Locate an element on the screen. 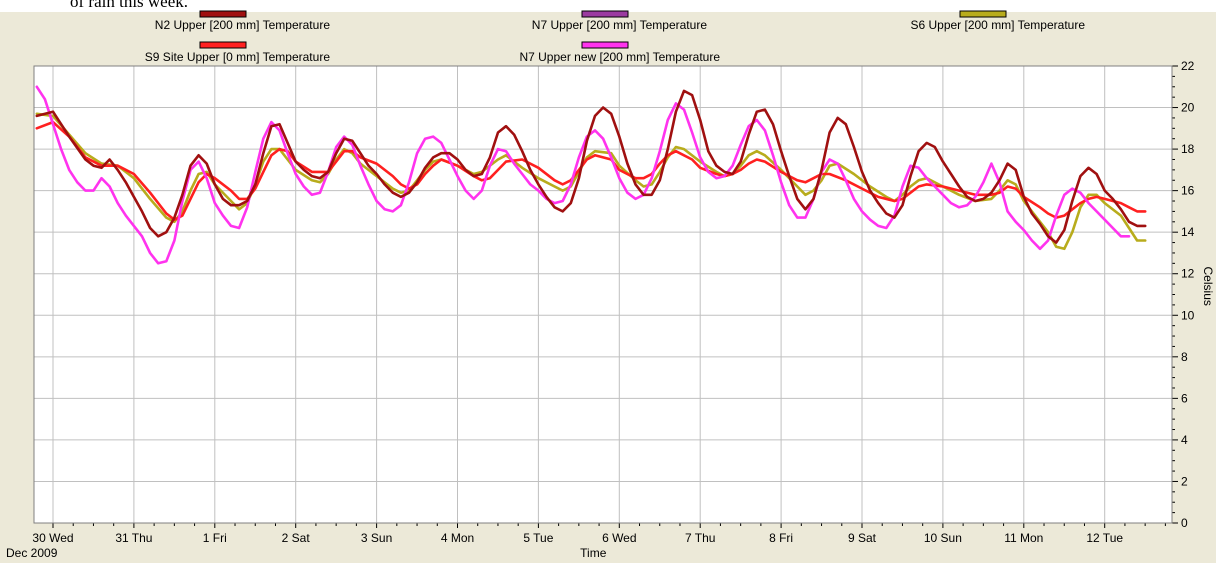 This screenshot has height=568, width=1216. y-tick-label: 6 is located at coordinates (1184, 398).